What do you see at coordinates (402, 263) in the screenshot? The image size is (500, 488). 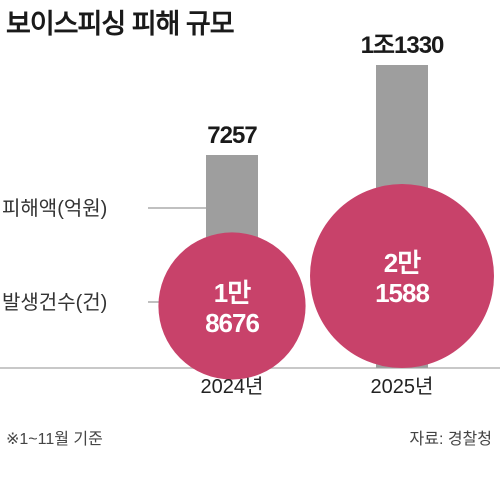 I see `bubble-value-label-1-line1: 2만` at bounding box center [402, 263].